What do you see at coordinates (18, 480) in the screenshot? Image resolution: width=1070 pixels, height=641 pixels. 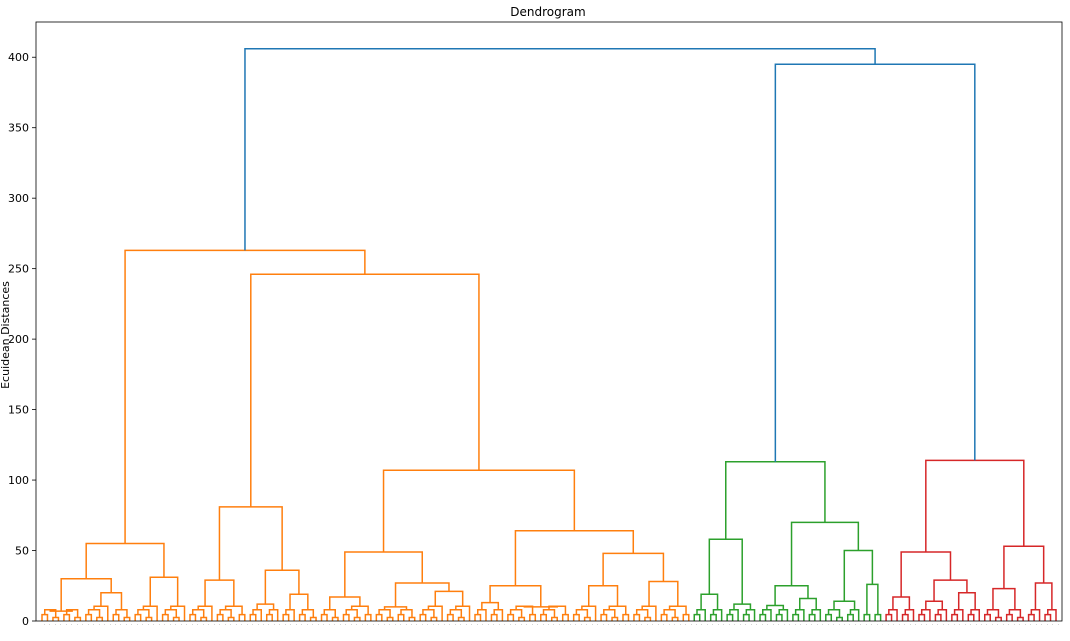 I see `y-tick-label: 100` at bounding box center [18, 480].